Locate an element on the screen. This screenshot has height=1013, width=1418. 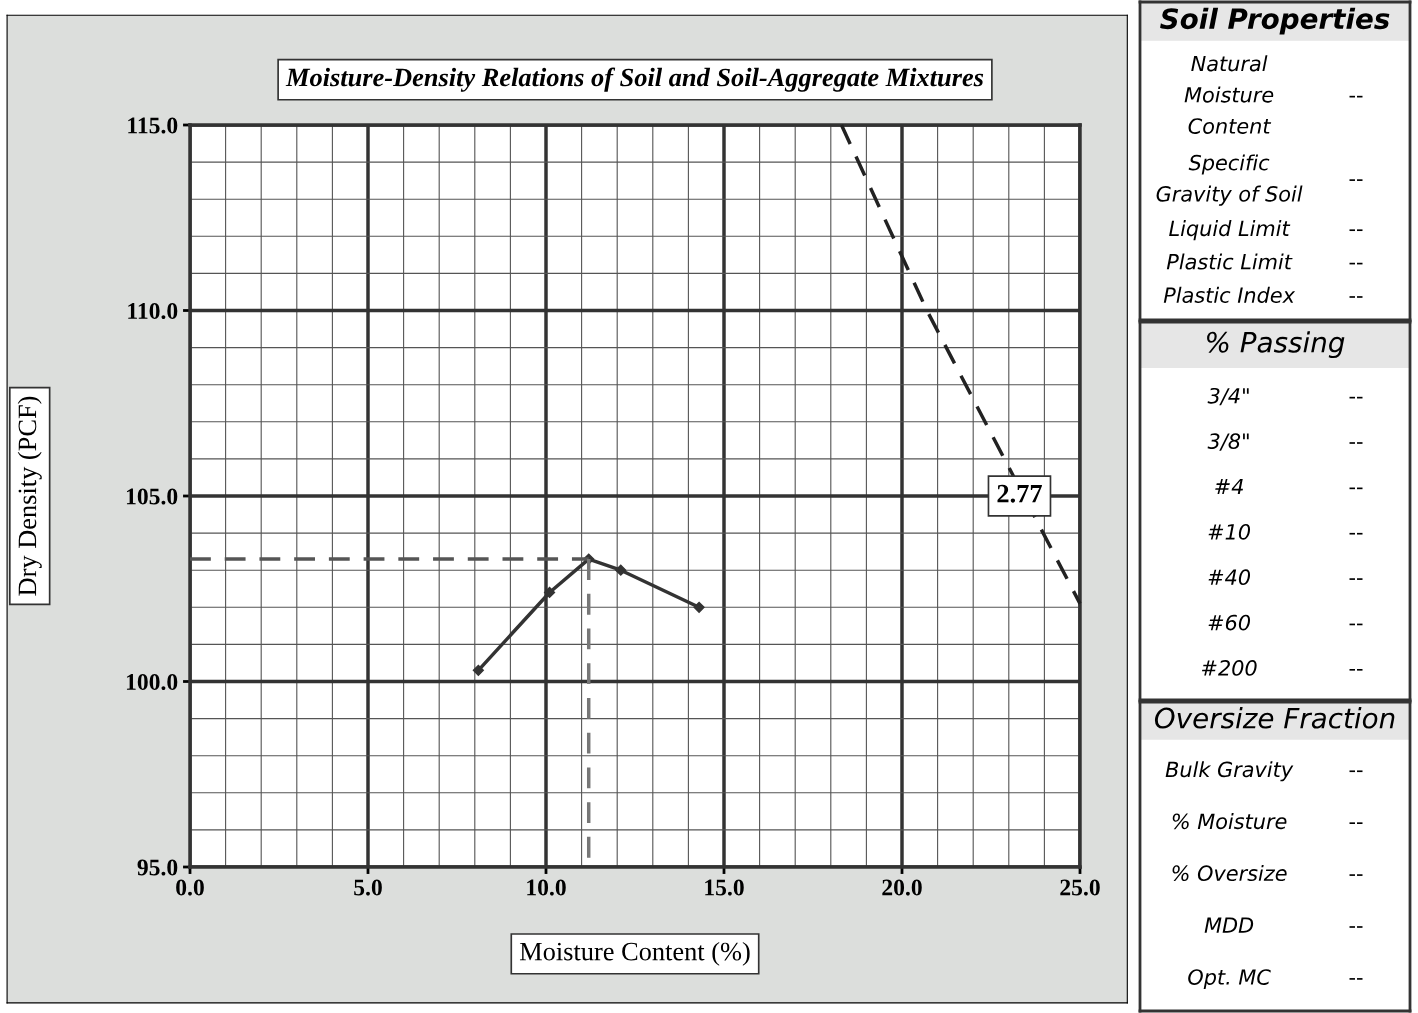
text: Specific Gravity of Soil is located at coordinates (1229, 180).